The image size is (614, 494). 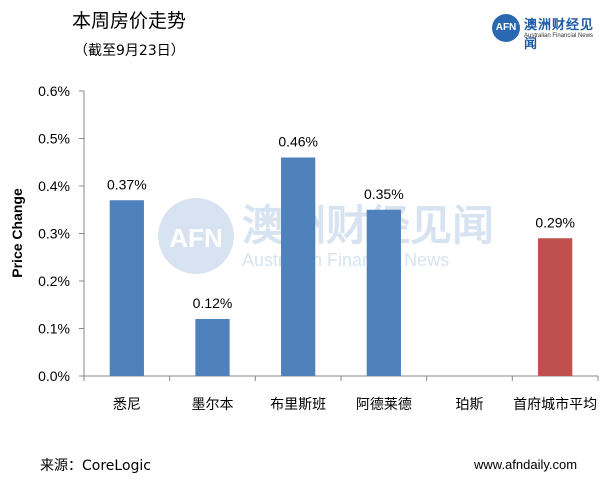 I want to click on watermark: AFN 澳洲财经见闻 Australian Financial News, so click(x=326, y=236).